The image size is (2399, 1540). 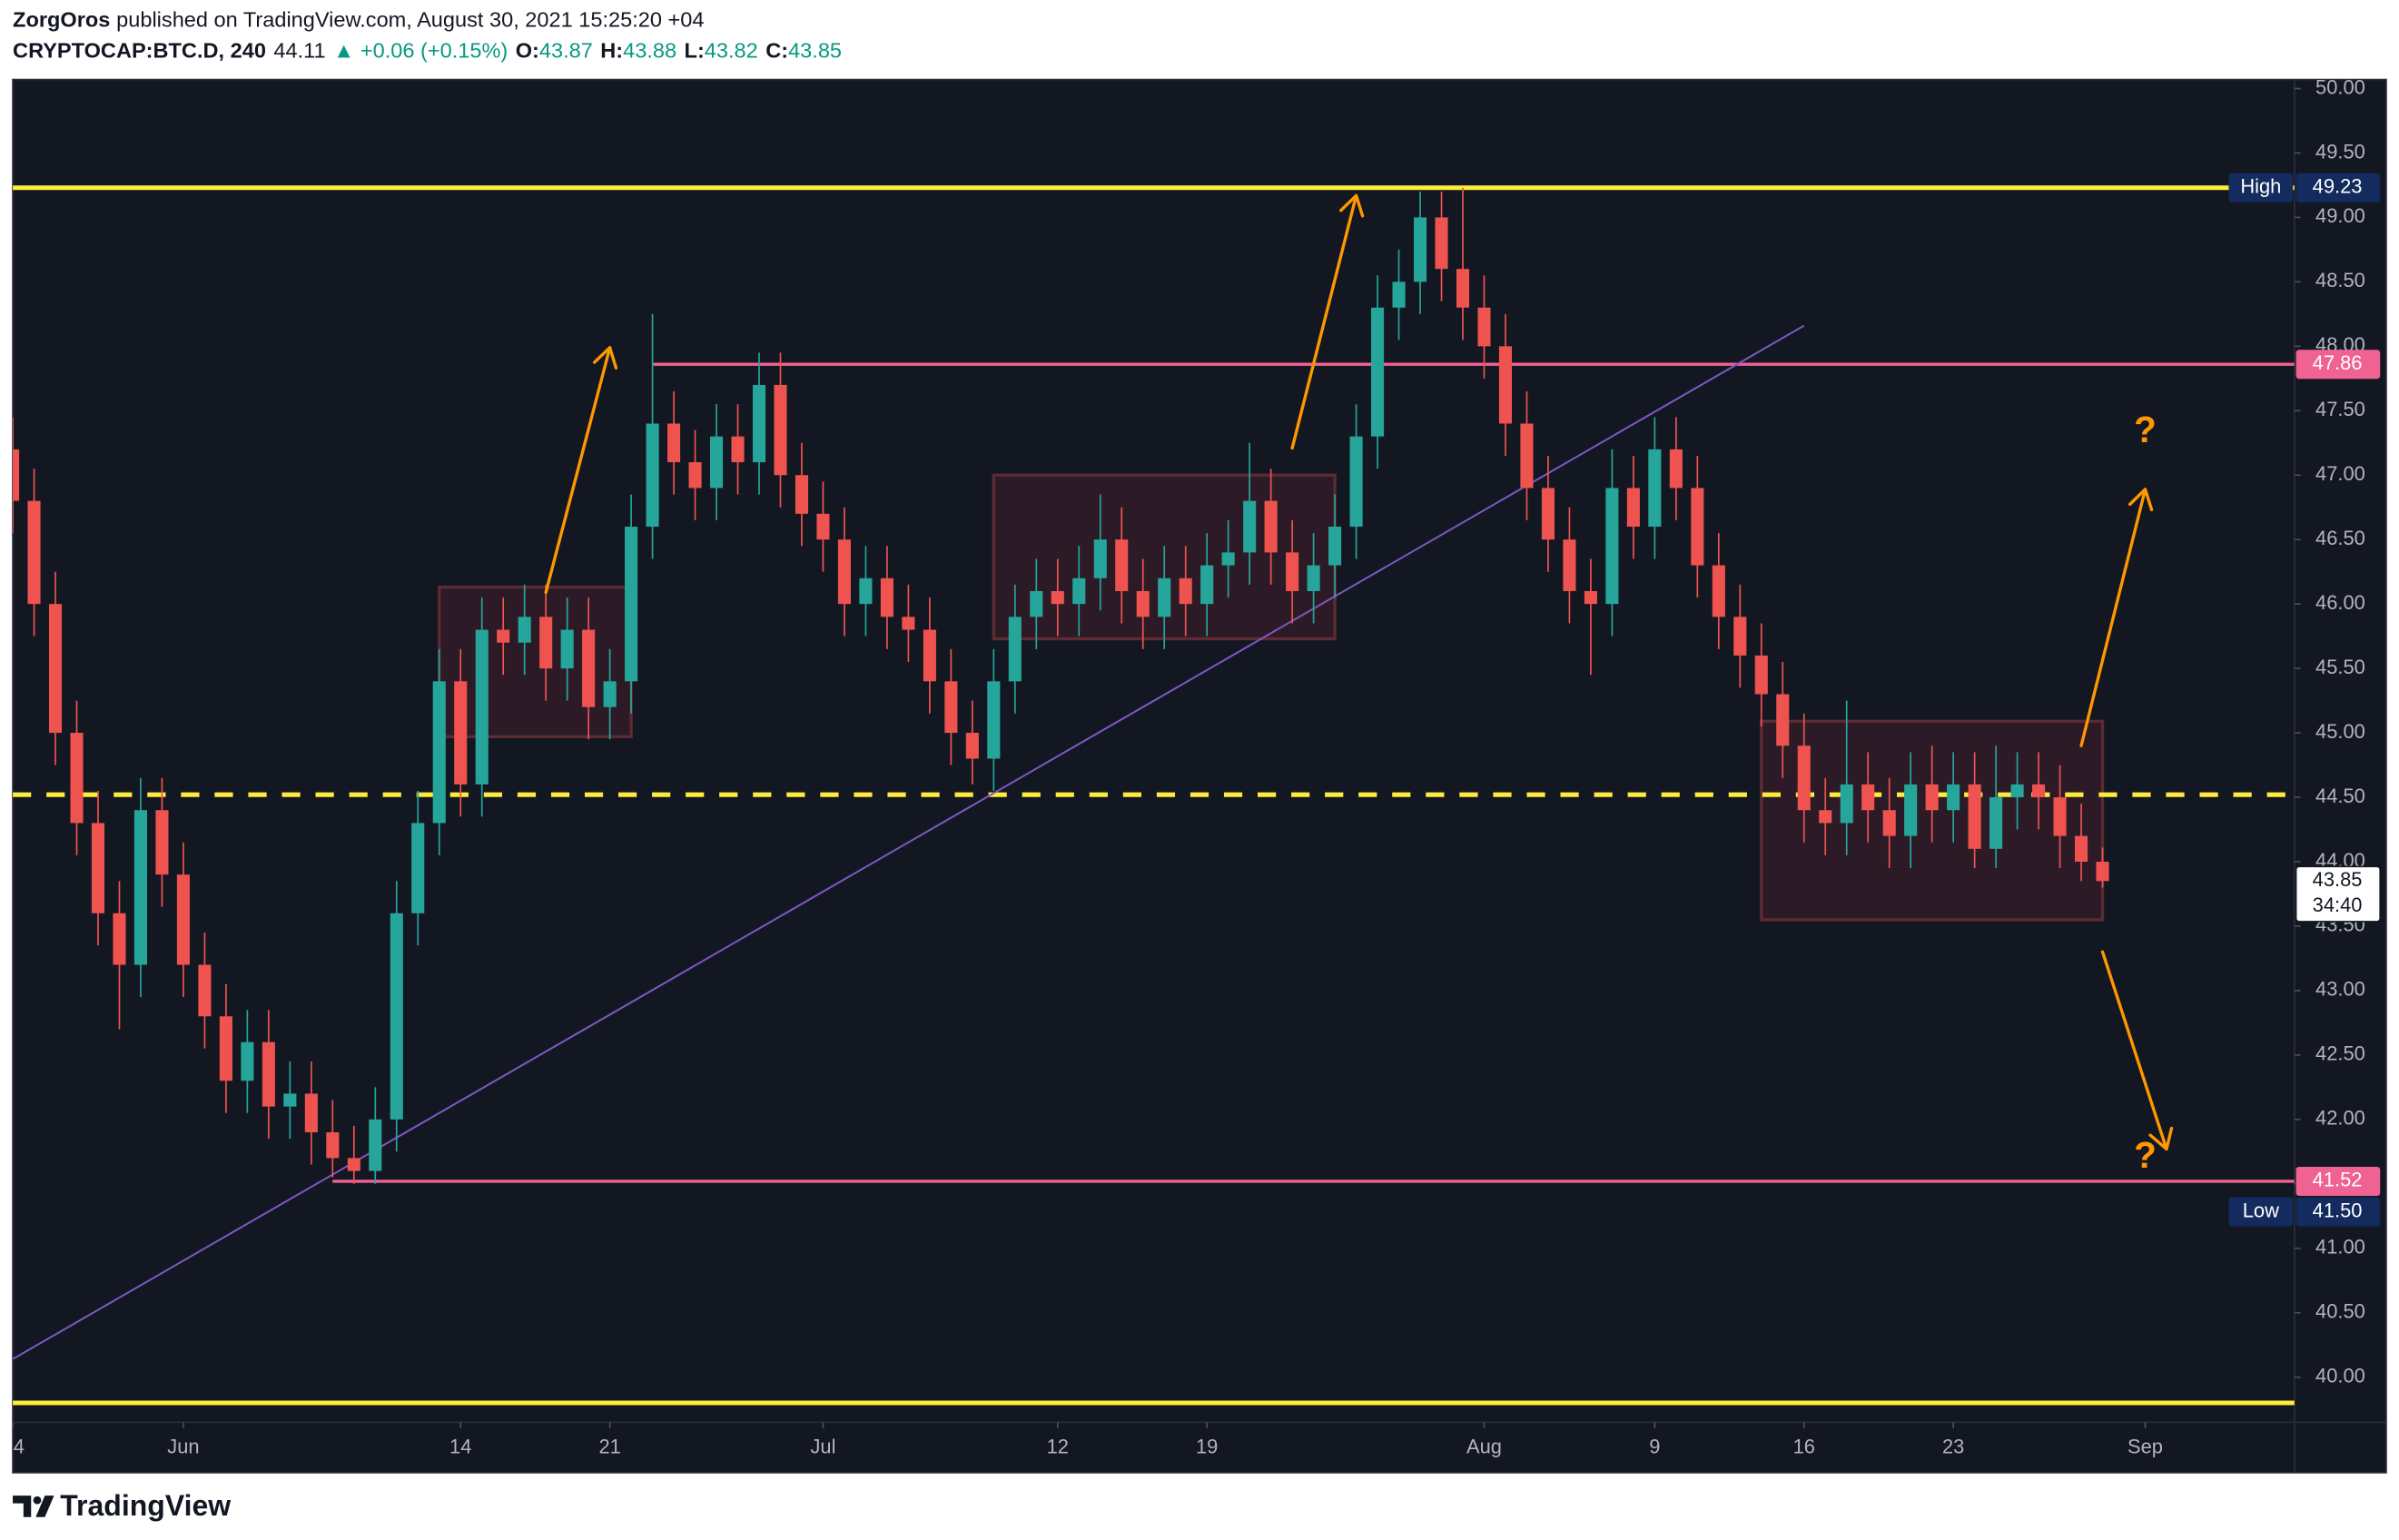 What do you see at coordinates (62, 20) in the screenshot?
I see `author: ZorgOros` at bounding box center [62, 20].